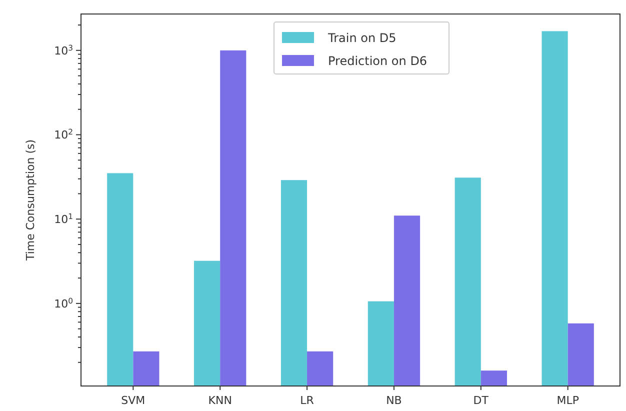 The height and width of the screenshot is (411, 626). What do you see at coordinates (361, 38) in the screenshot?
I see `legend-label: Train on D5` at bounding box center [361, 38].